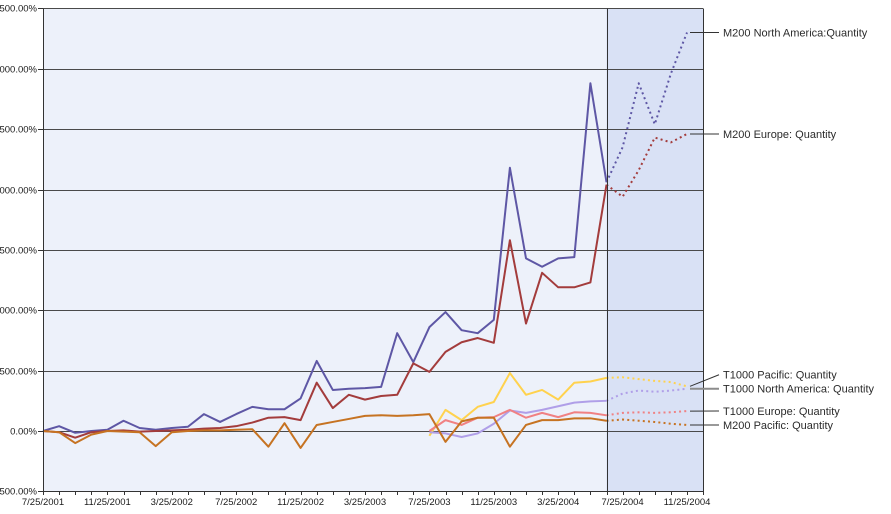 The width and height of the screenshot is (891, 514). I want to click on callout-leader-t1000_pac, so click(704, 380).